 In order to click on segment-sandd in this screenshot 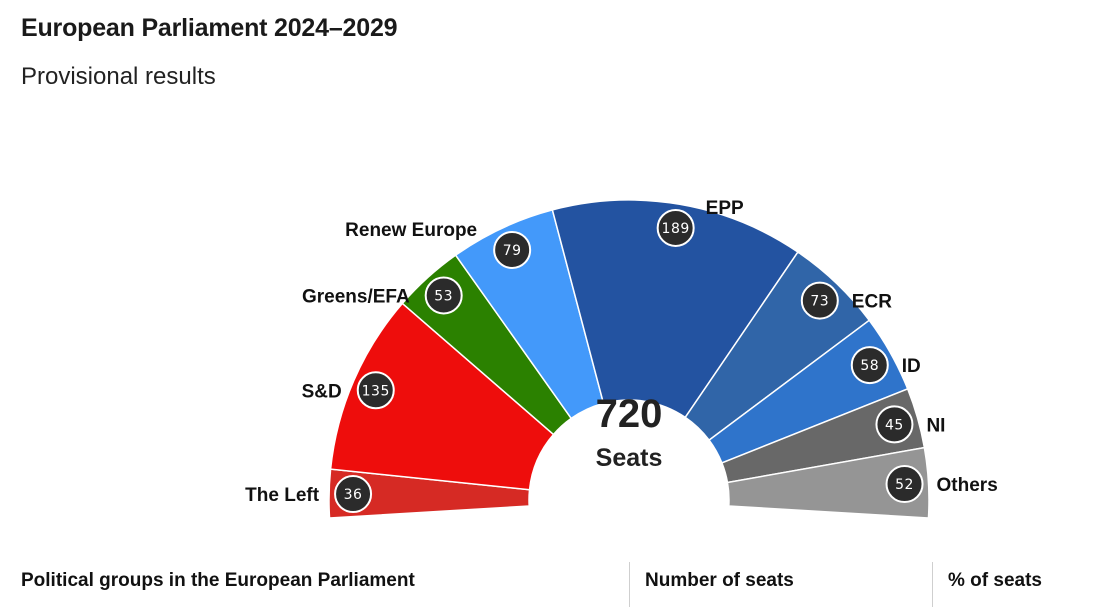, I will do `click(442, 396)`.